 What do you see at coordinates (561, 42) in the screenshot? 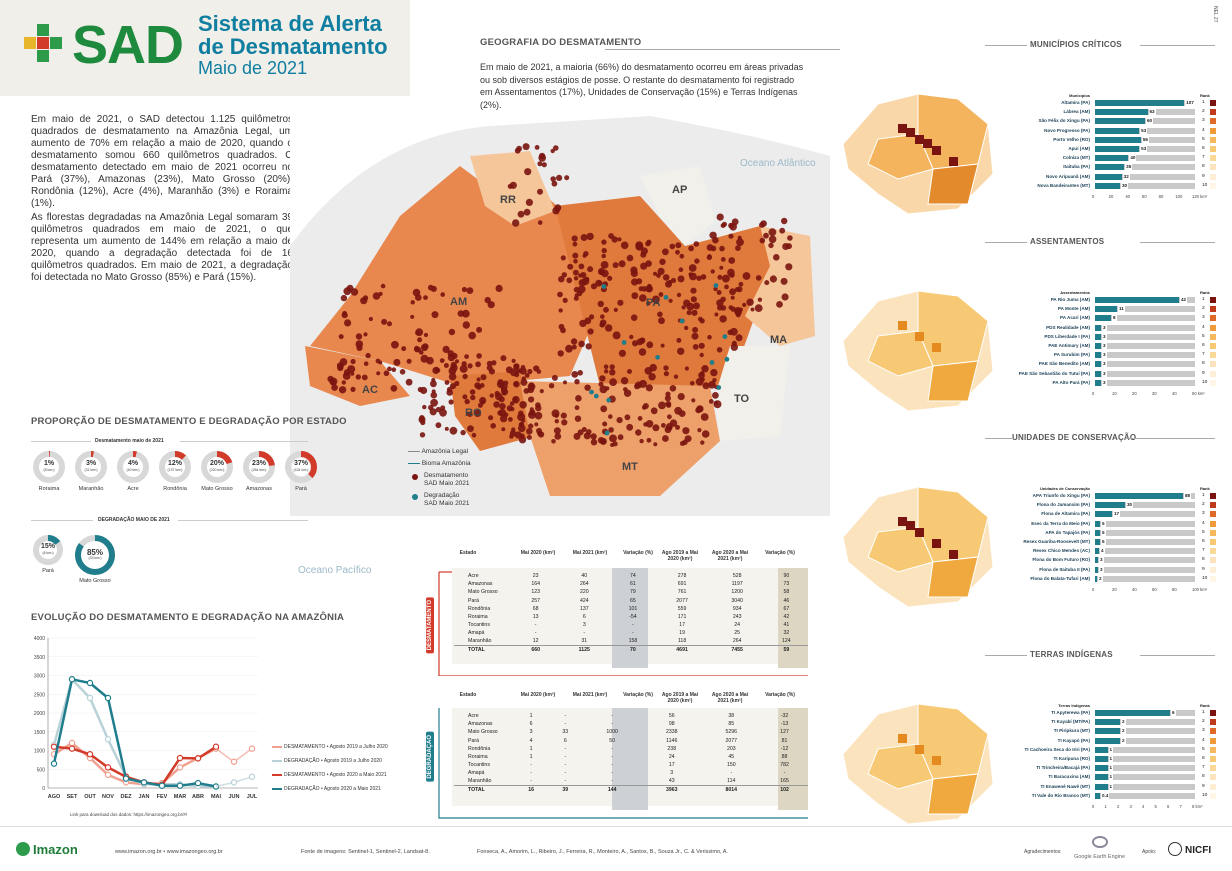
I see `geo-title: GEOGRAFIA DO DESMATAMENTO` at bounding box center [561, 42].